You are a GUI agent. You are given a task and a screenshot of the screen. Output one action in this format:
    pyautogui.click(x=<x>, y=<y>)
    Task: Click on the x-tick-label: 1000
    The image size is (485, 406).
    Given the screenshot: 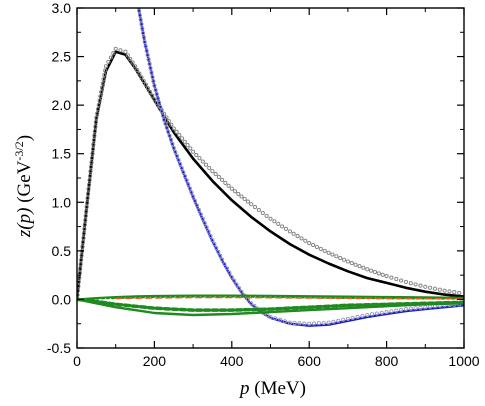 What is the action you would take?
    pyautogui.click(x=463, y=361)
    